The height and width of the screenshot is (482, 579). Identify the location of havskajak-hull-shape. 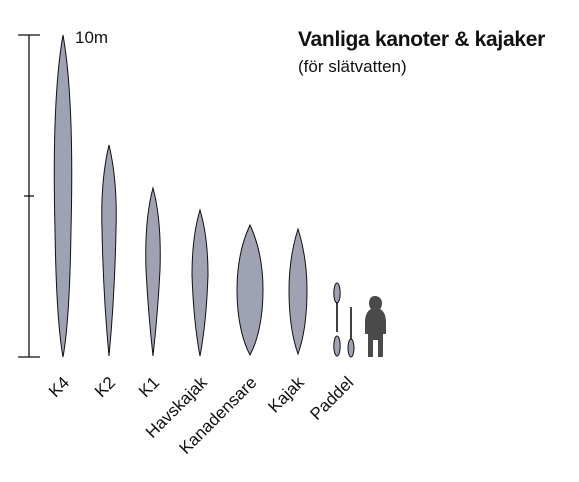
(200, 282).